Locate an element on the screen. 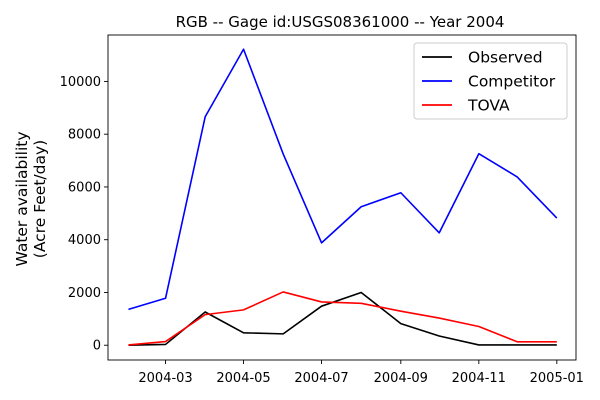 This screenshot has height=400, width=600. y-tick-label: 0 is located at coordinates (97, 346).